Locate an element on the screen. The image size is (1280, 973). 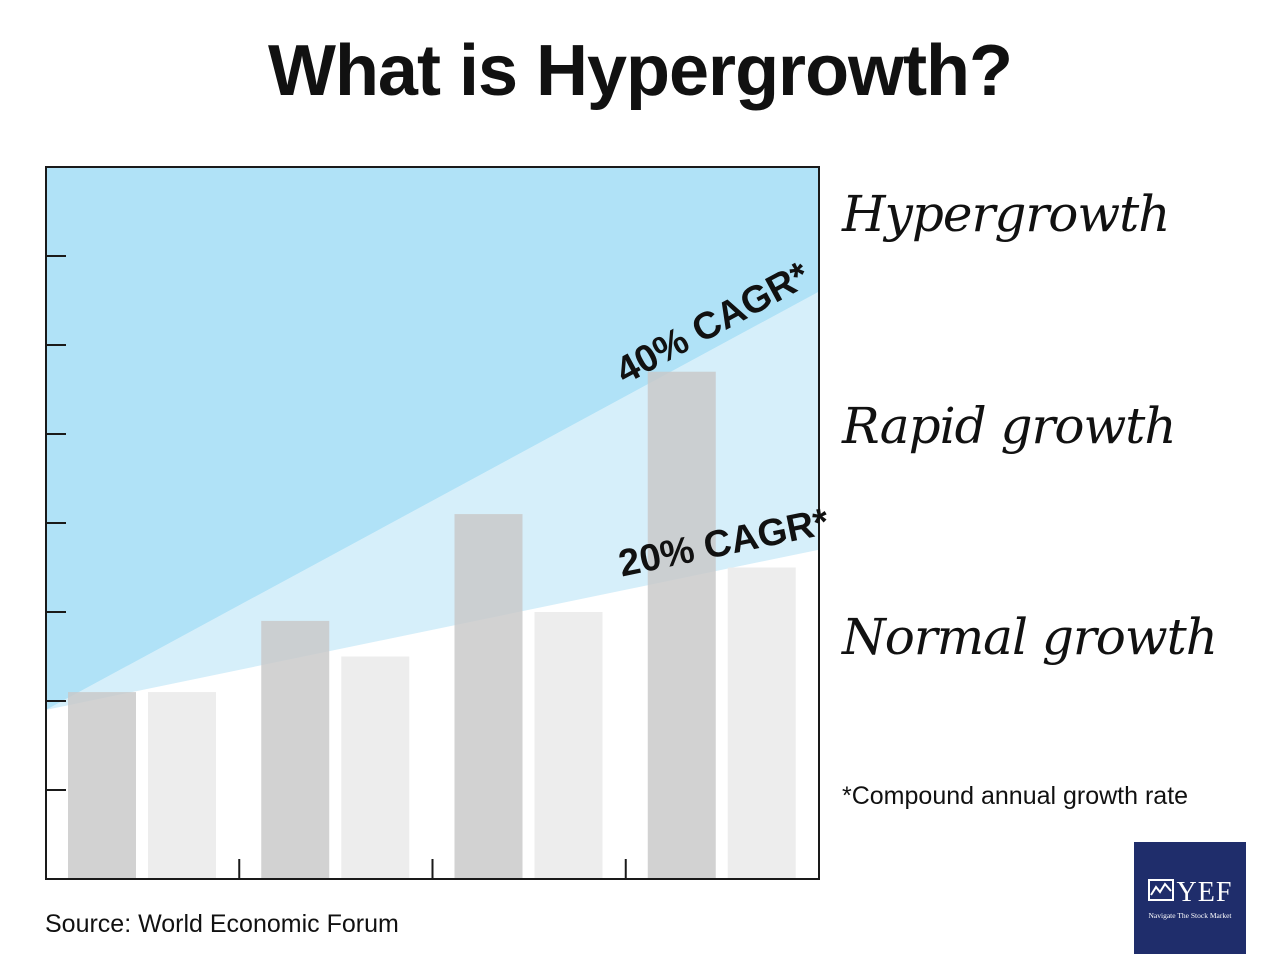
normal-growth-zone-label: Normal growth is located at coordinates (1030, 637).